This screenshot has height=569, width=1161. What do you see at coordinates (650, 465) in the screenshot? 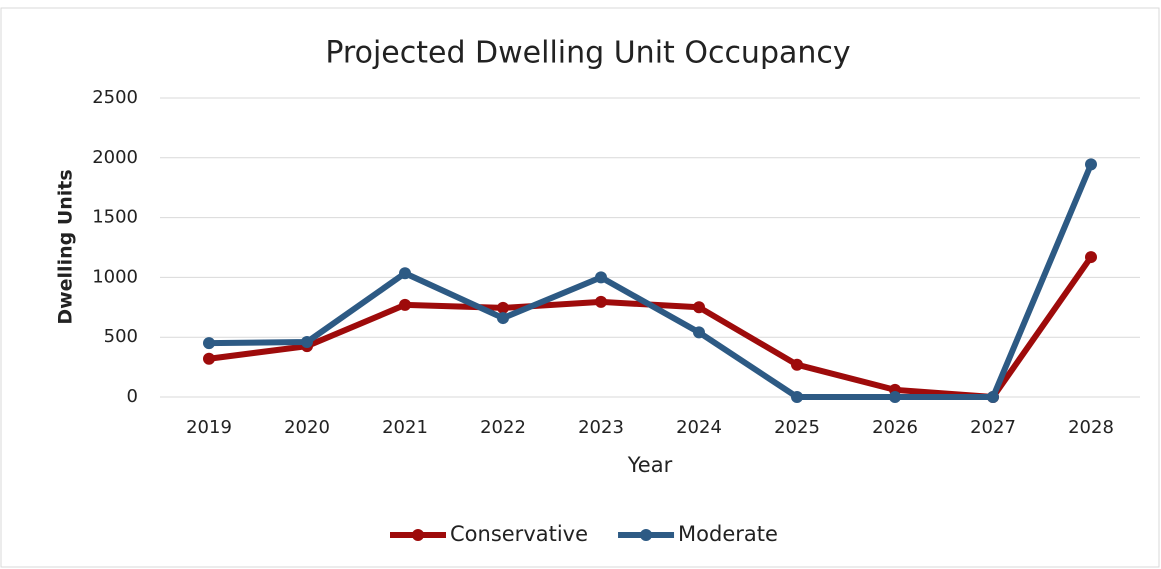
I see `x-axis-label: Year` at bounding box center [650, 465].